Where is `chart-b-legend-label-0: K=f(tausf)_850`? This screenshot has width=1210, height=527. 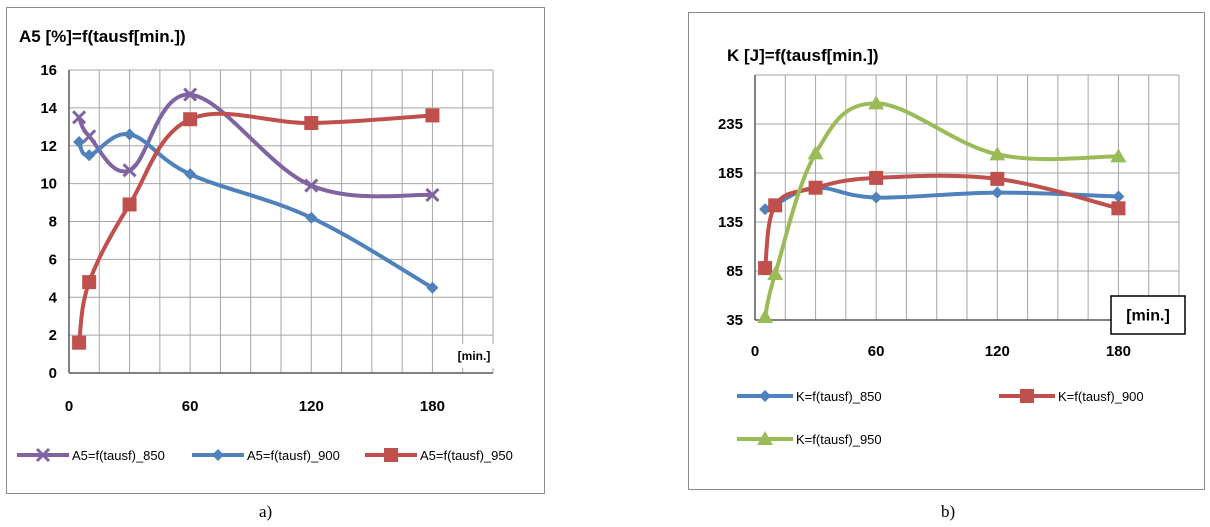
chart-b-legend-label-0: K=f(tausf)_850 is located at coordinates (839, 396).